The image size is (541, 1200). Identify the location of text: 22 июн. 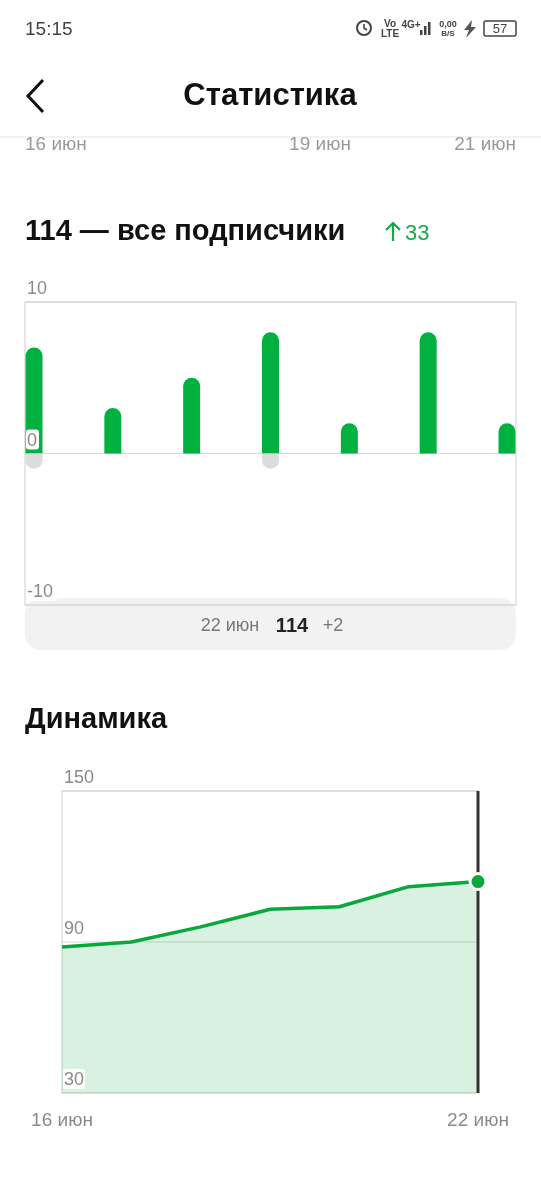
(230, 625).